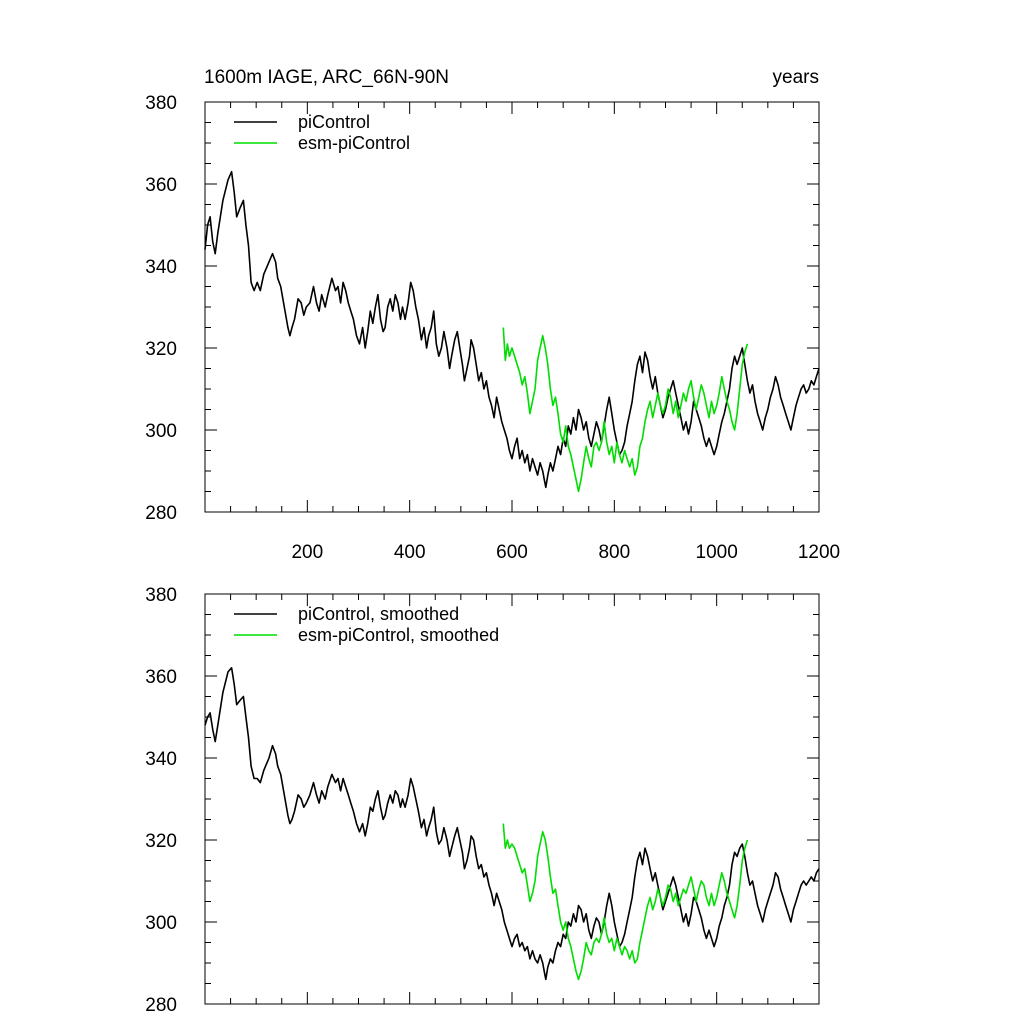 The height and width of the screenshot is (1029, 1024). Describe the element at coordinates (326, 77) in the screenshot. I see `figure-title: 1600m IAGE, ARC_66N-90N` at that location.